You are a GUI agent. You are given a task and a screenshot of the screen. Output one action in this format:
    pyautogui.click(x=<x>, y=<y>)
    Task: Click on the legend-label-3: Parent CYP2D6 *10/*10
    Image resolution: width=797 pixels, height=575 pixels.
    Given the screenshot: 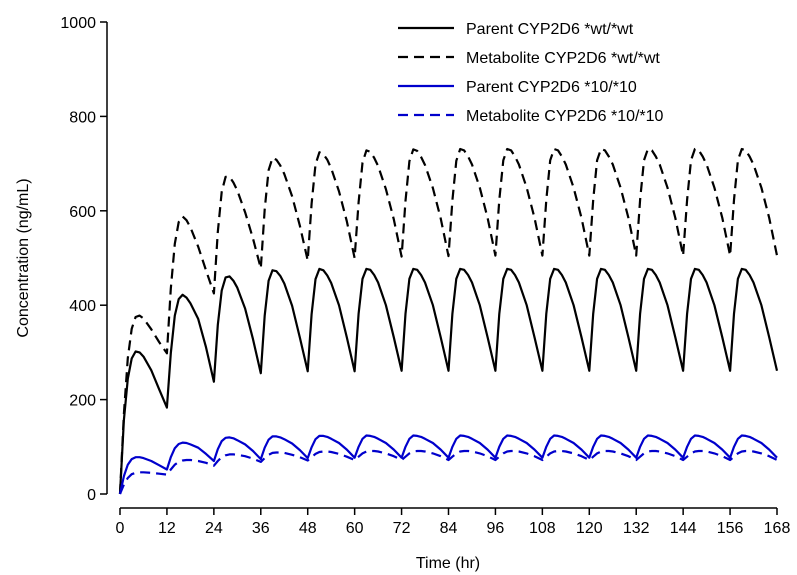 What is the action you would take?
    pyautogui.click(x=551, y=87)
    